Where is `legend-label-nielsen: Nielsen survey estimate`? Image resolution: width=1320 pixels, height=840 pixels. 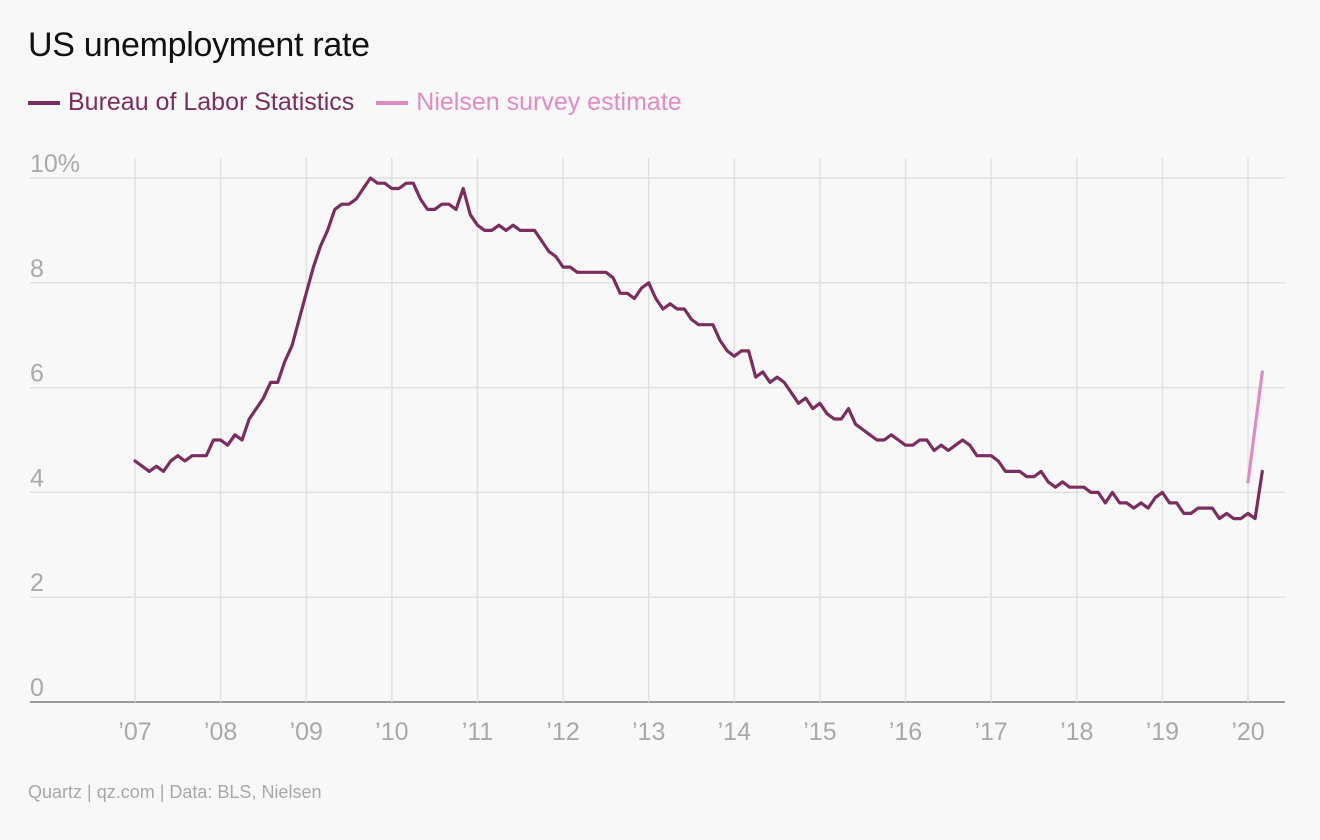 legend-label-nielsen: Nielsen survey estimate is located at coordinates (549, 102).